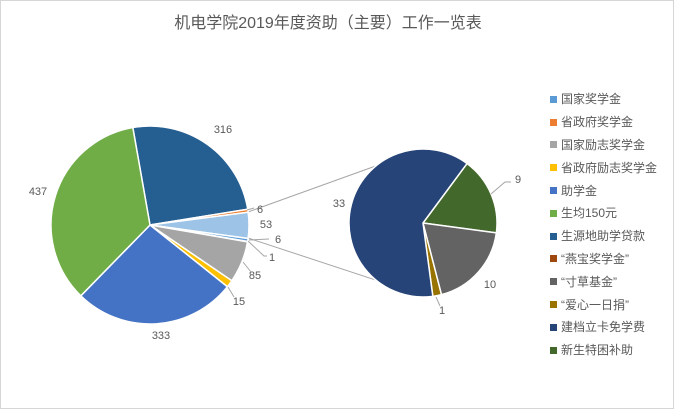  What do you see at coordinates (328, 23) in the screenshot?
I see `chart-title: 机电学院2019年度资助（主要）工作一览表` at bounding box center [328, 23].